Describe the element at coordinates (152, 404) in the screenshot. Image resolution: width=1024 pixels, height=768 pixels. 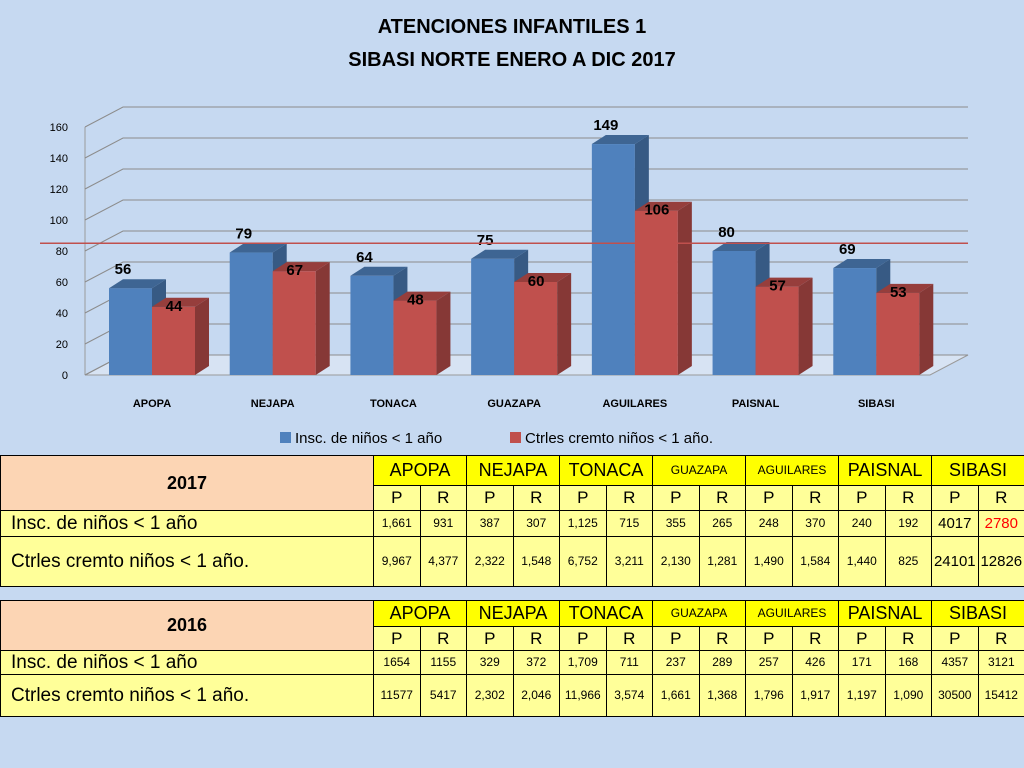
I see `x-tick-label: APOPA` at that location.